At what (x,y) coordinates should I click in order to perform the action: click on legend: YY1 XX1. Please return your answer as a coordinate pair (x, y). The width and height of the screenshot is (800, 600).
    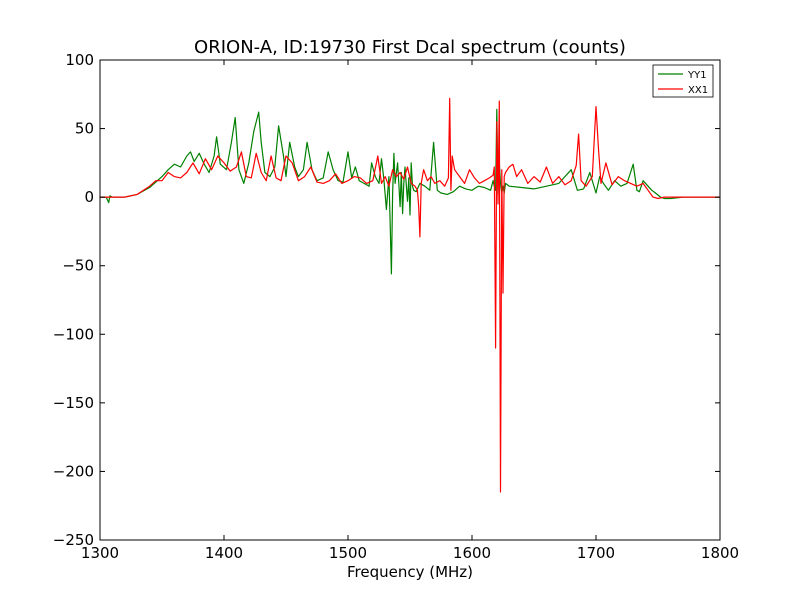
    Looking at the image, I should click on (683, 81).